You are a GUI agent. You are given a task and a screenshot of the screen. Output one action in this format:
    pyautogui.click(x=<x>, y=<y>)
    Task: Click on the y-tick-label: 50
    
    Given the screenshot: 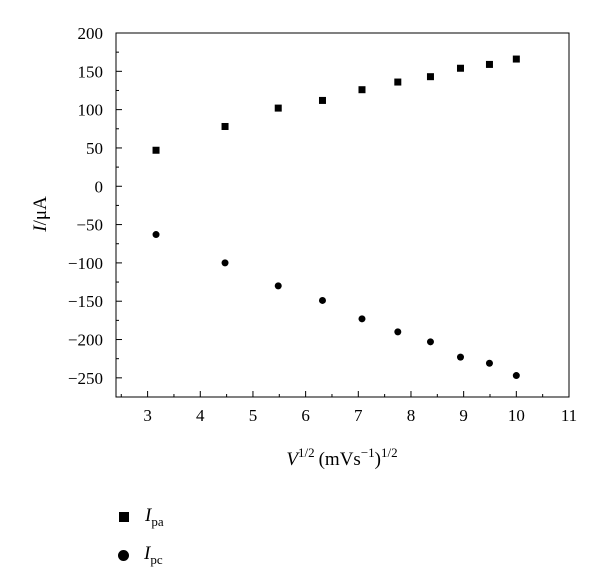 What is the action you would take?
    pyautogui.click(x=94, y=148)
    